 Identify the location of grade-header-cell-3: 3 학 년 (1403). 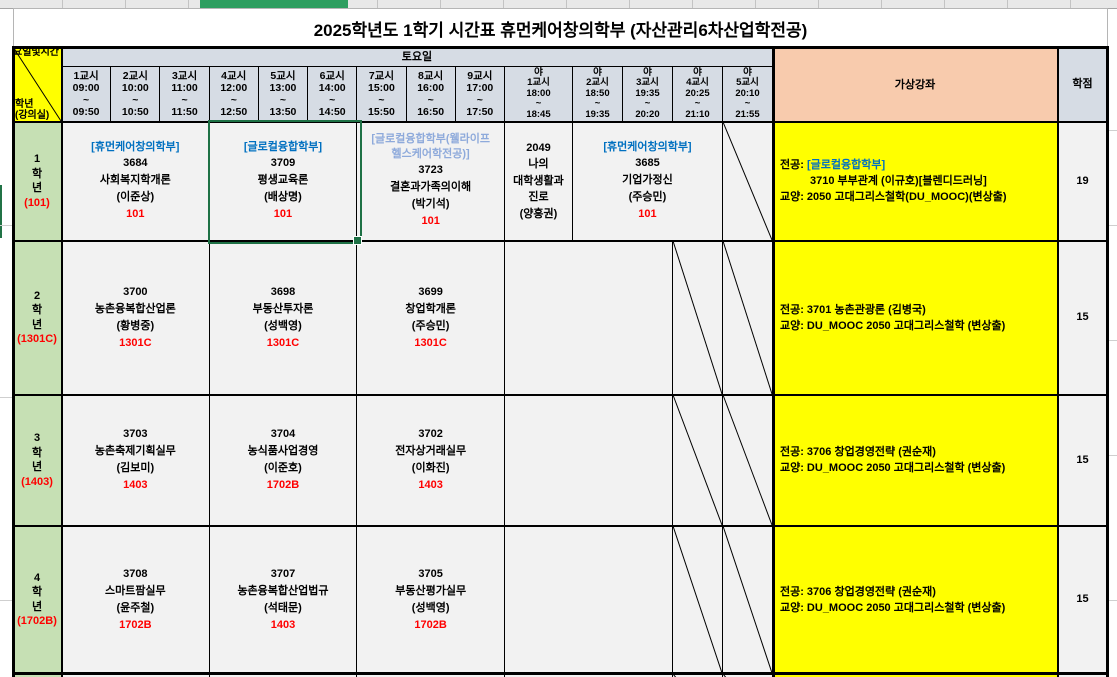
(37, 460).